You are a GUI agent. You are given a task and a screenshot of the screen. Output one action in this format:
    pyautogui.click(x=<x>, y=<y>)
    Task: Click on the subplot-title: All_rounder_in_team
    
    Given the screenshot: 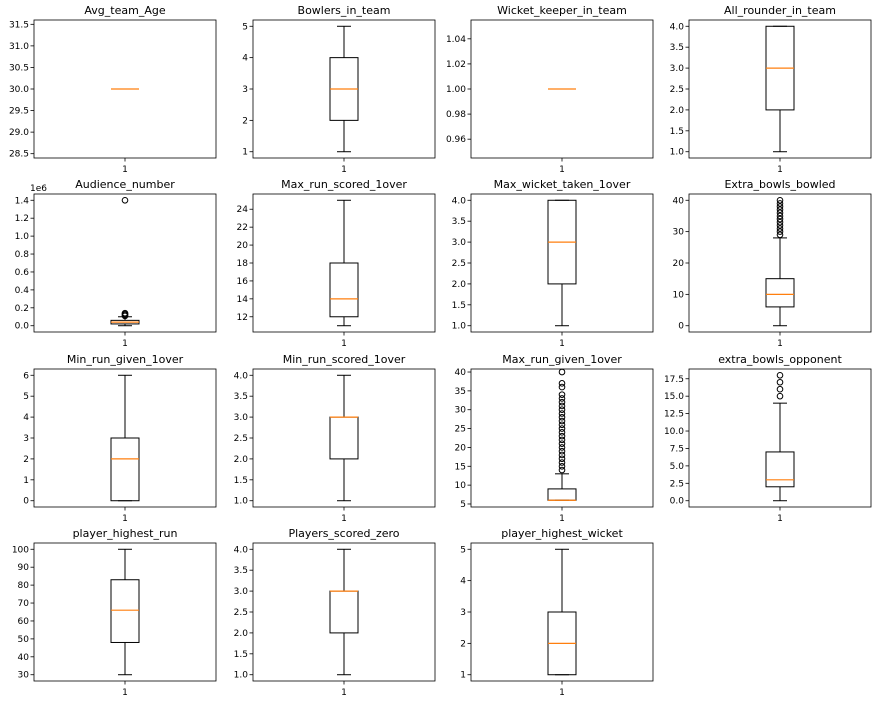 What is the action you would take?
    pyautogui.click(x=780, y=10)
    